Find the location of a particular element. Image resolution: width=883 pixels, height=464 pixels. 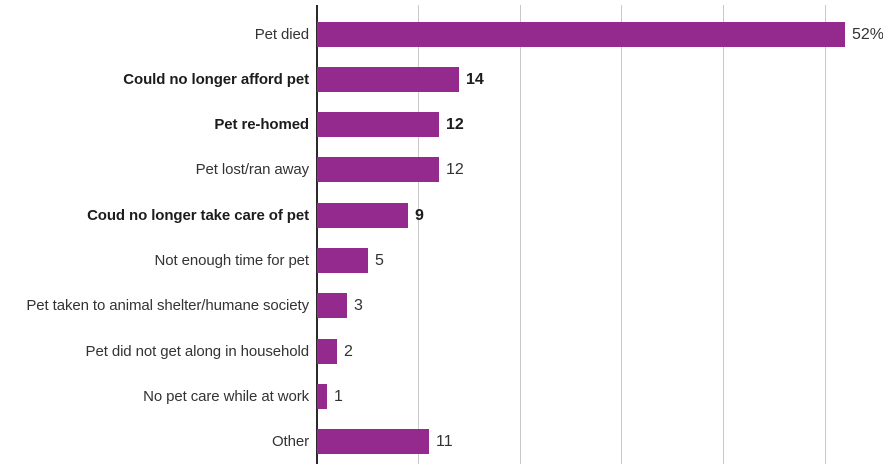

category-label: Not enough time for pet is located at coordinates (232, 260).